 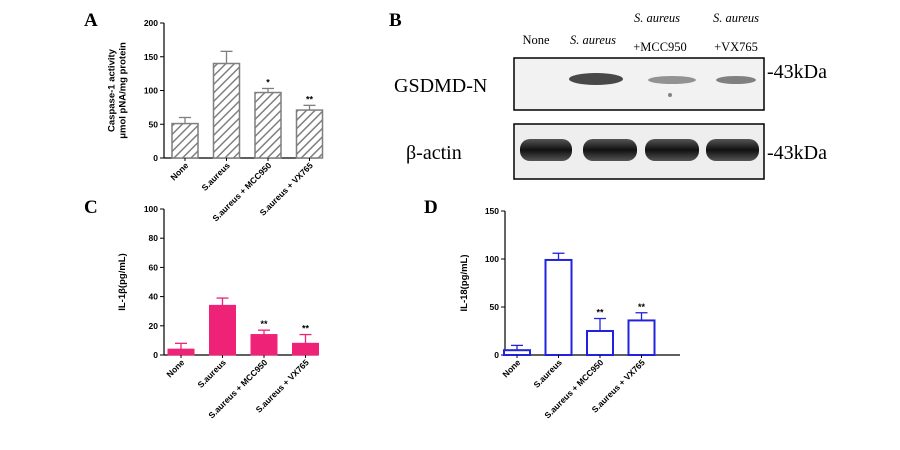 What do you see at coordinates (440, 86) in the screenshot?
I see `row-label-gsdmd-n: GSDMD-N` at bounding box center [440, 86].